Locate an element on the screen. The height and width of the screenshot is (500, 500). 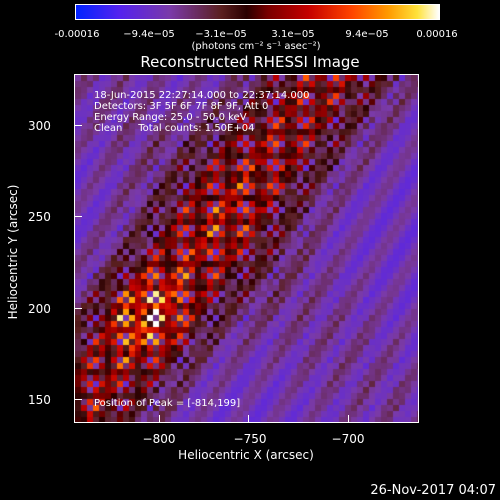
colorbar-tick: 3.1e−05 is located at coordinates (293, 34).